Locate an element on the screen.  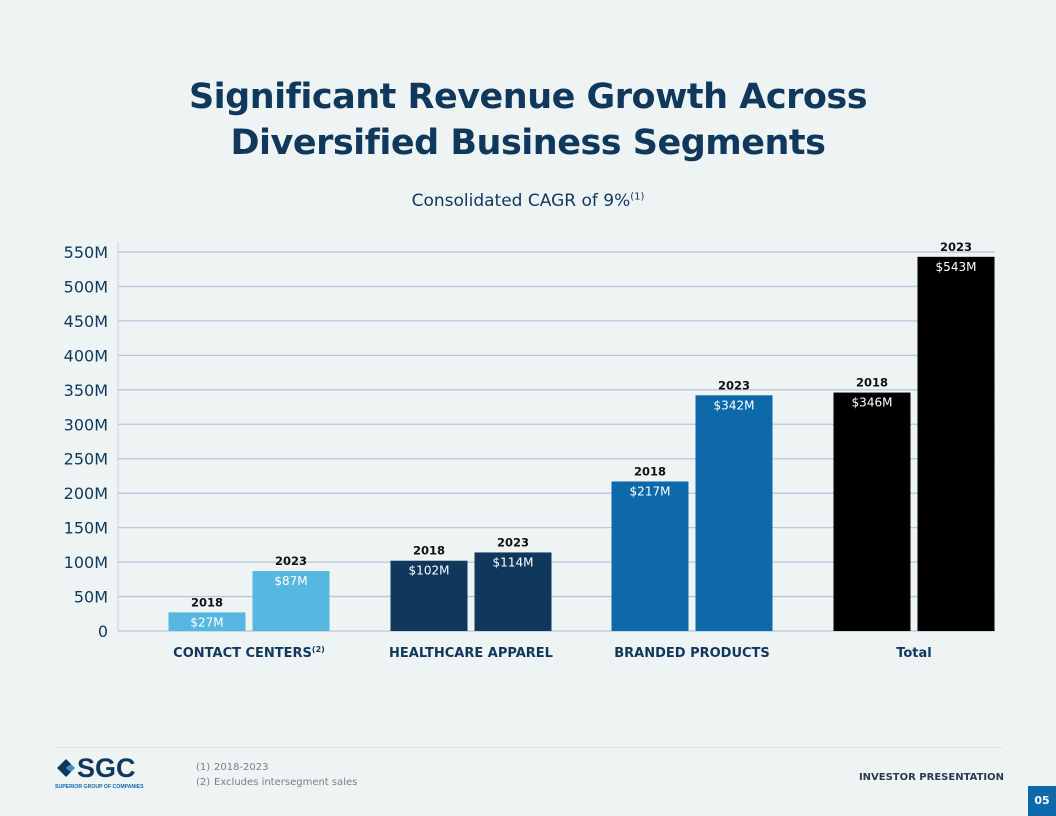
footnote-2: (2) Excludes intersegment sales is located at coordinates (276, 782).